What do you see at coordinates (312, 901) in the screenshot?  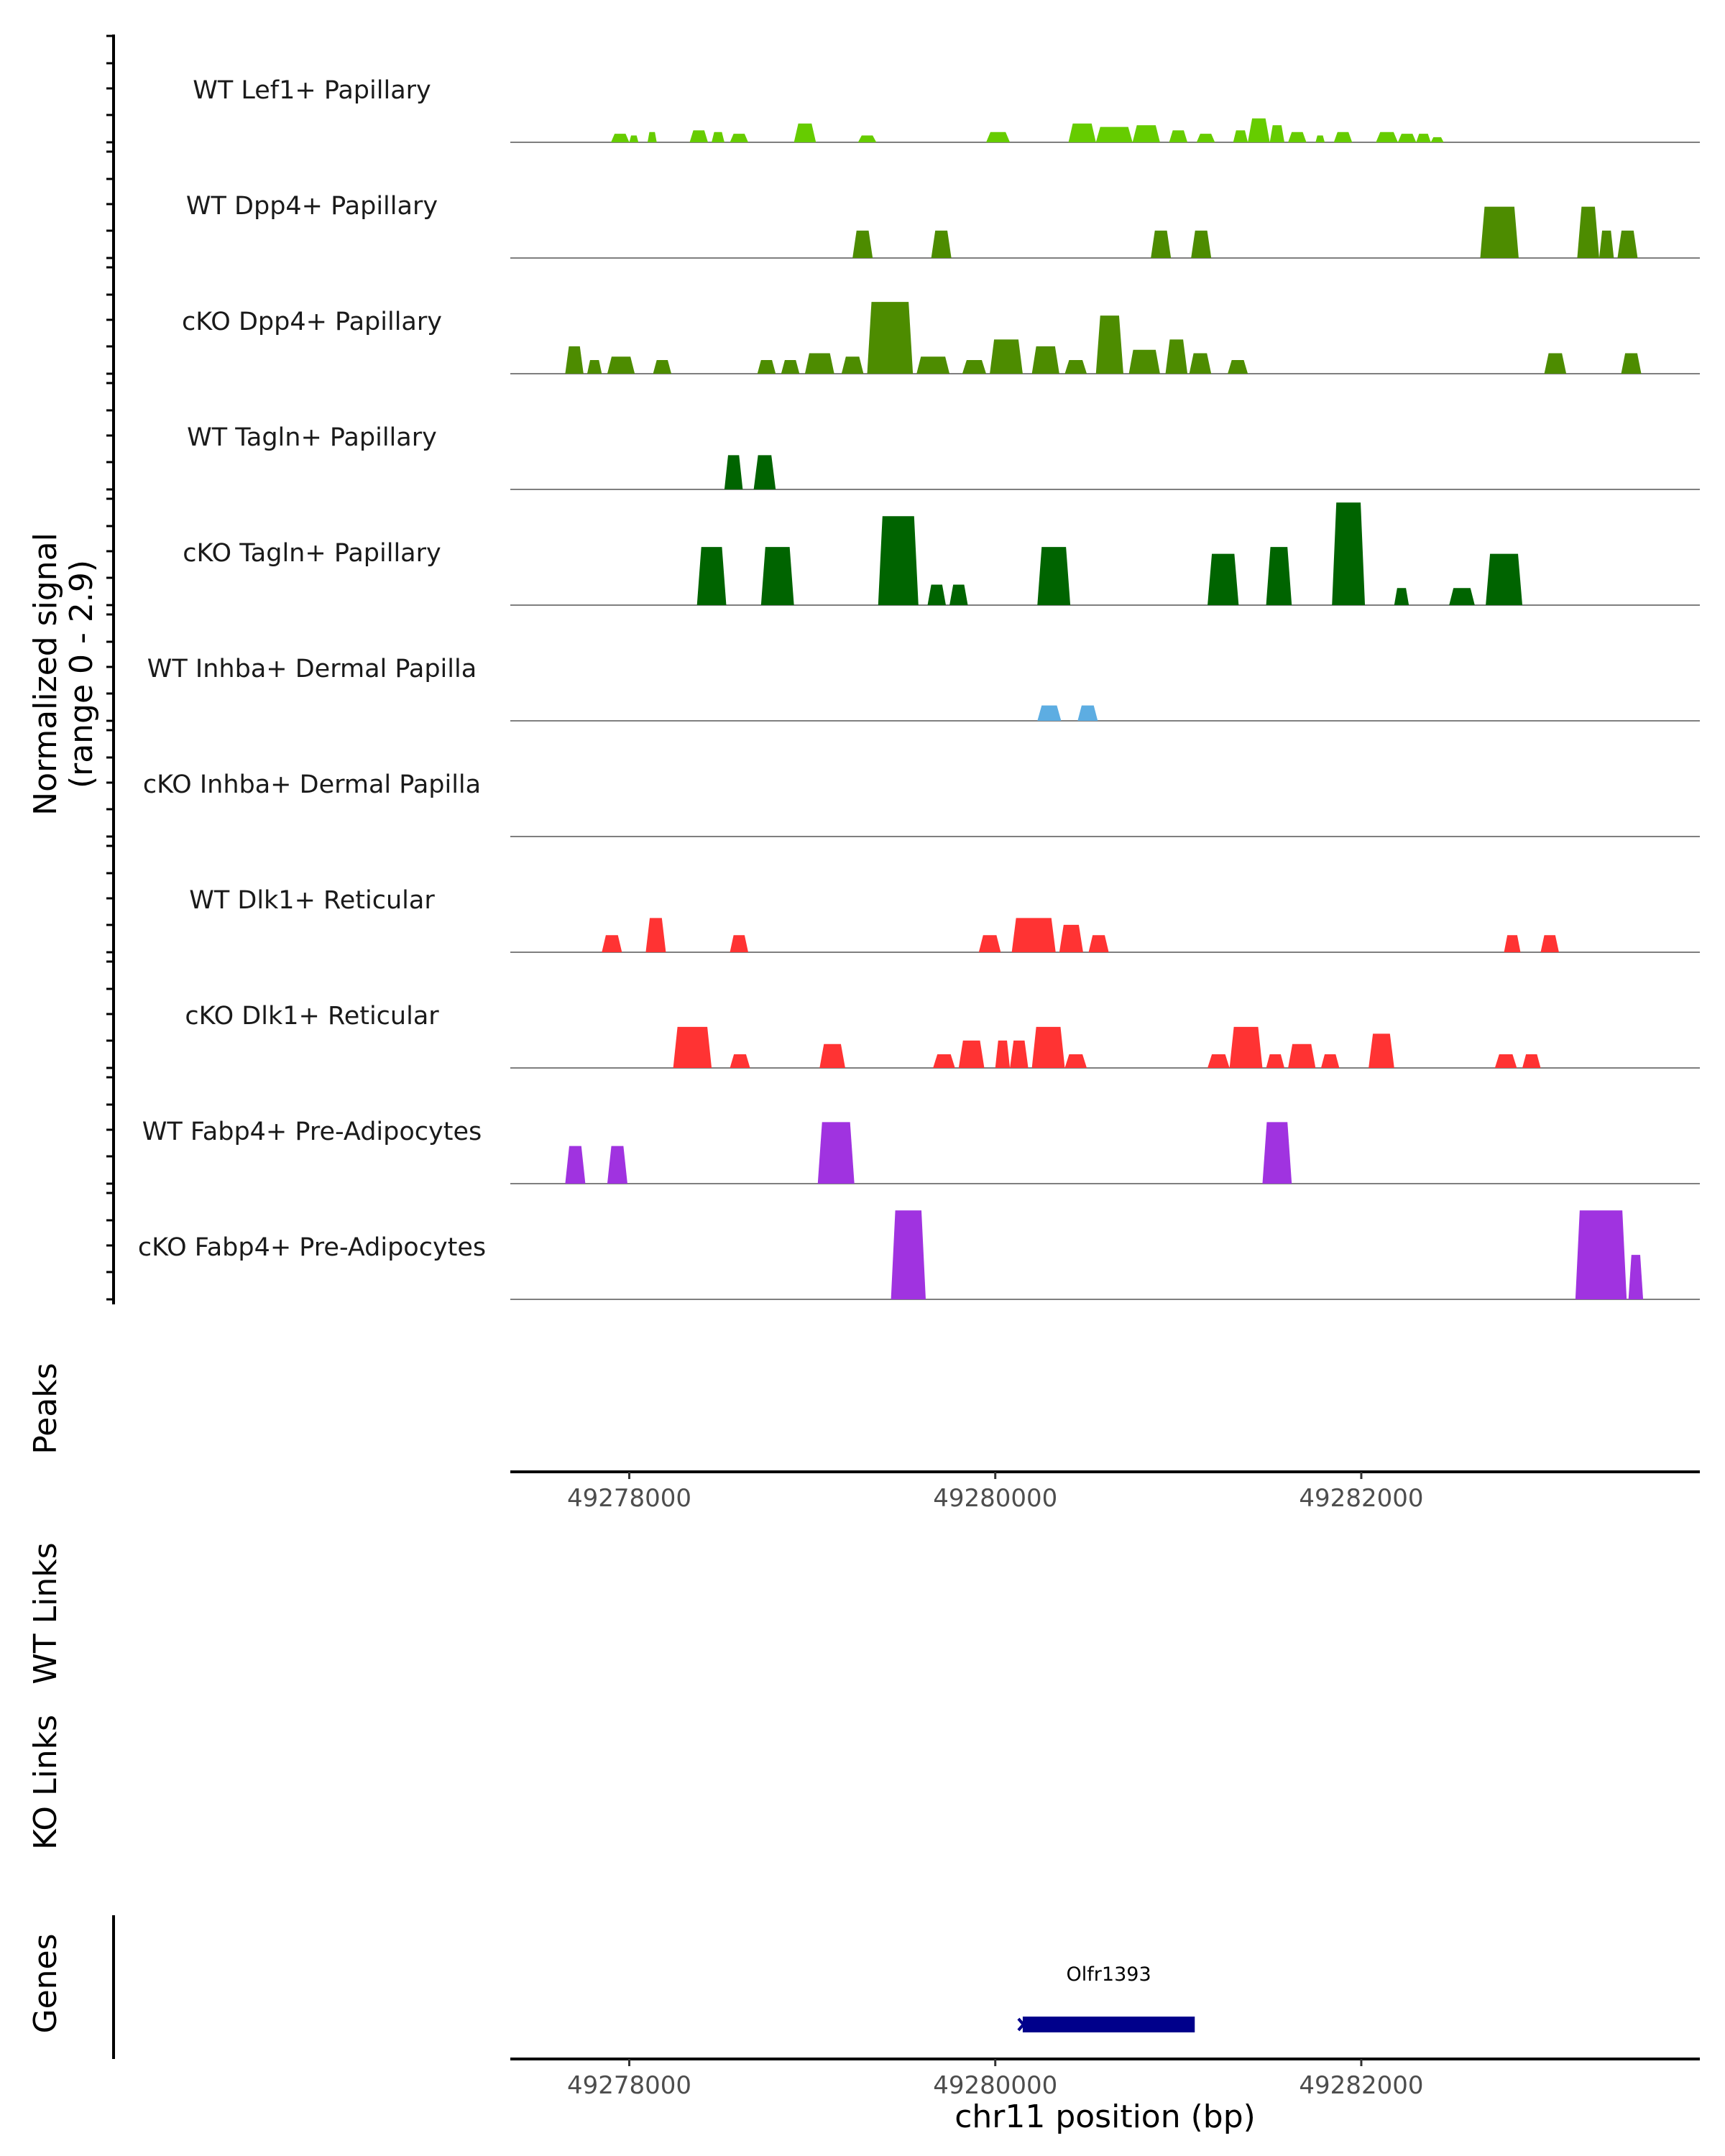 I see `track-label: WT Dlk1+ Reticular` at bounding box center [312, 901].